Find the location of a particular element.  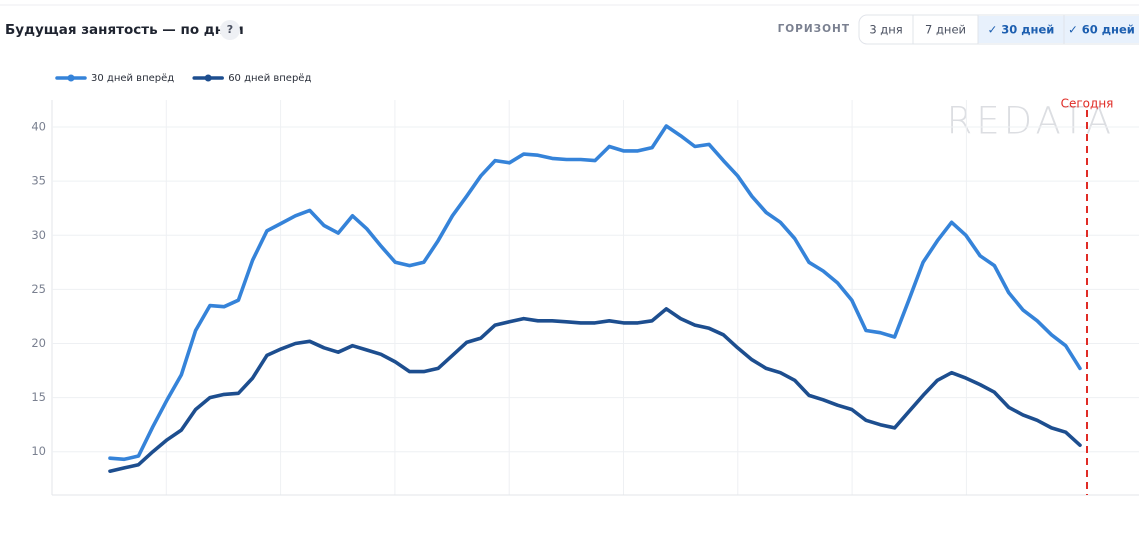

chart-title: Будущая занятость — по дням is located at coordinates (124, 30).